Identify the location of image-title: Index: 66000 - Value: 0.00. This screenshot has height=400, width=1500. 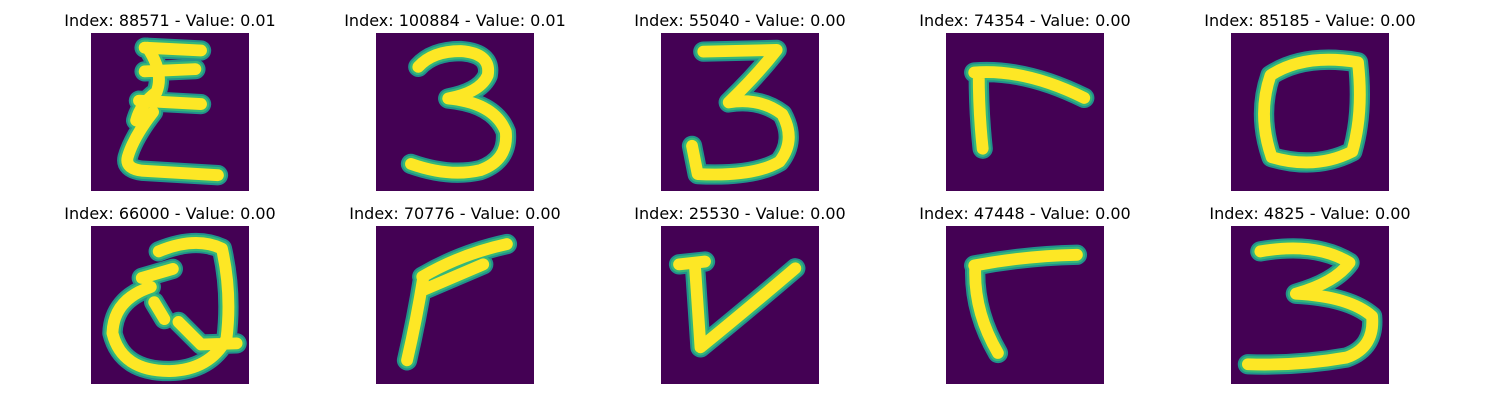
(170, 213).